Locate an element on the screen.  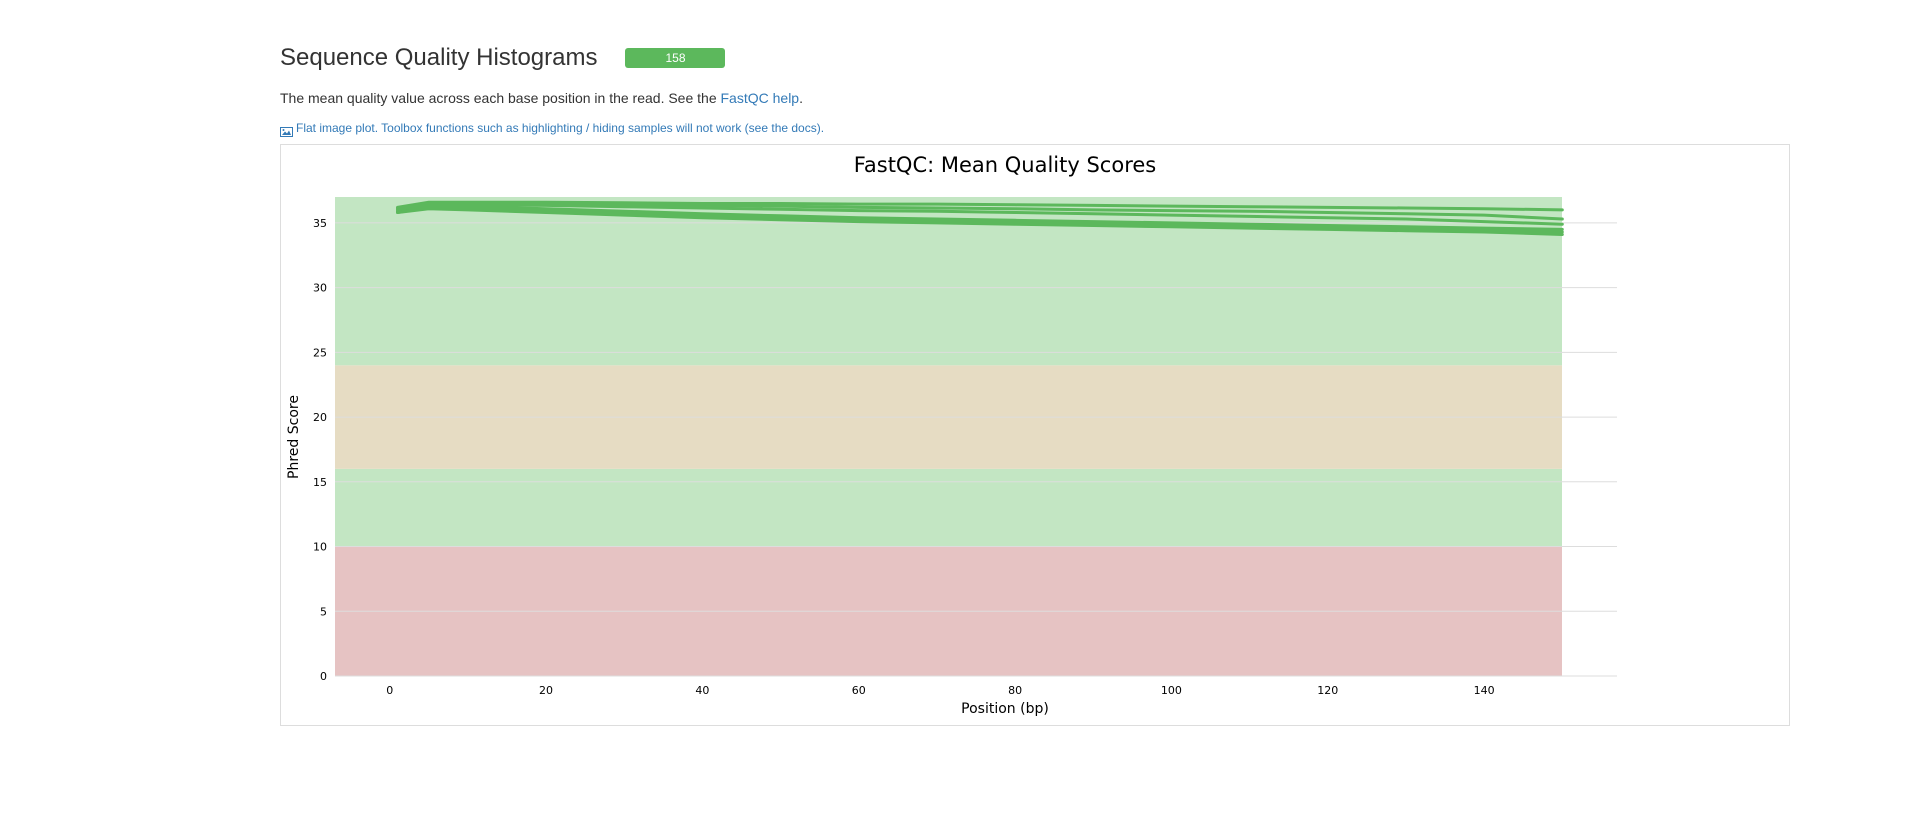
x-tick-label: 0 is located at coordinates (389, 690).